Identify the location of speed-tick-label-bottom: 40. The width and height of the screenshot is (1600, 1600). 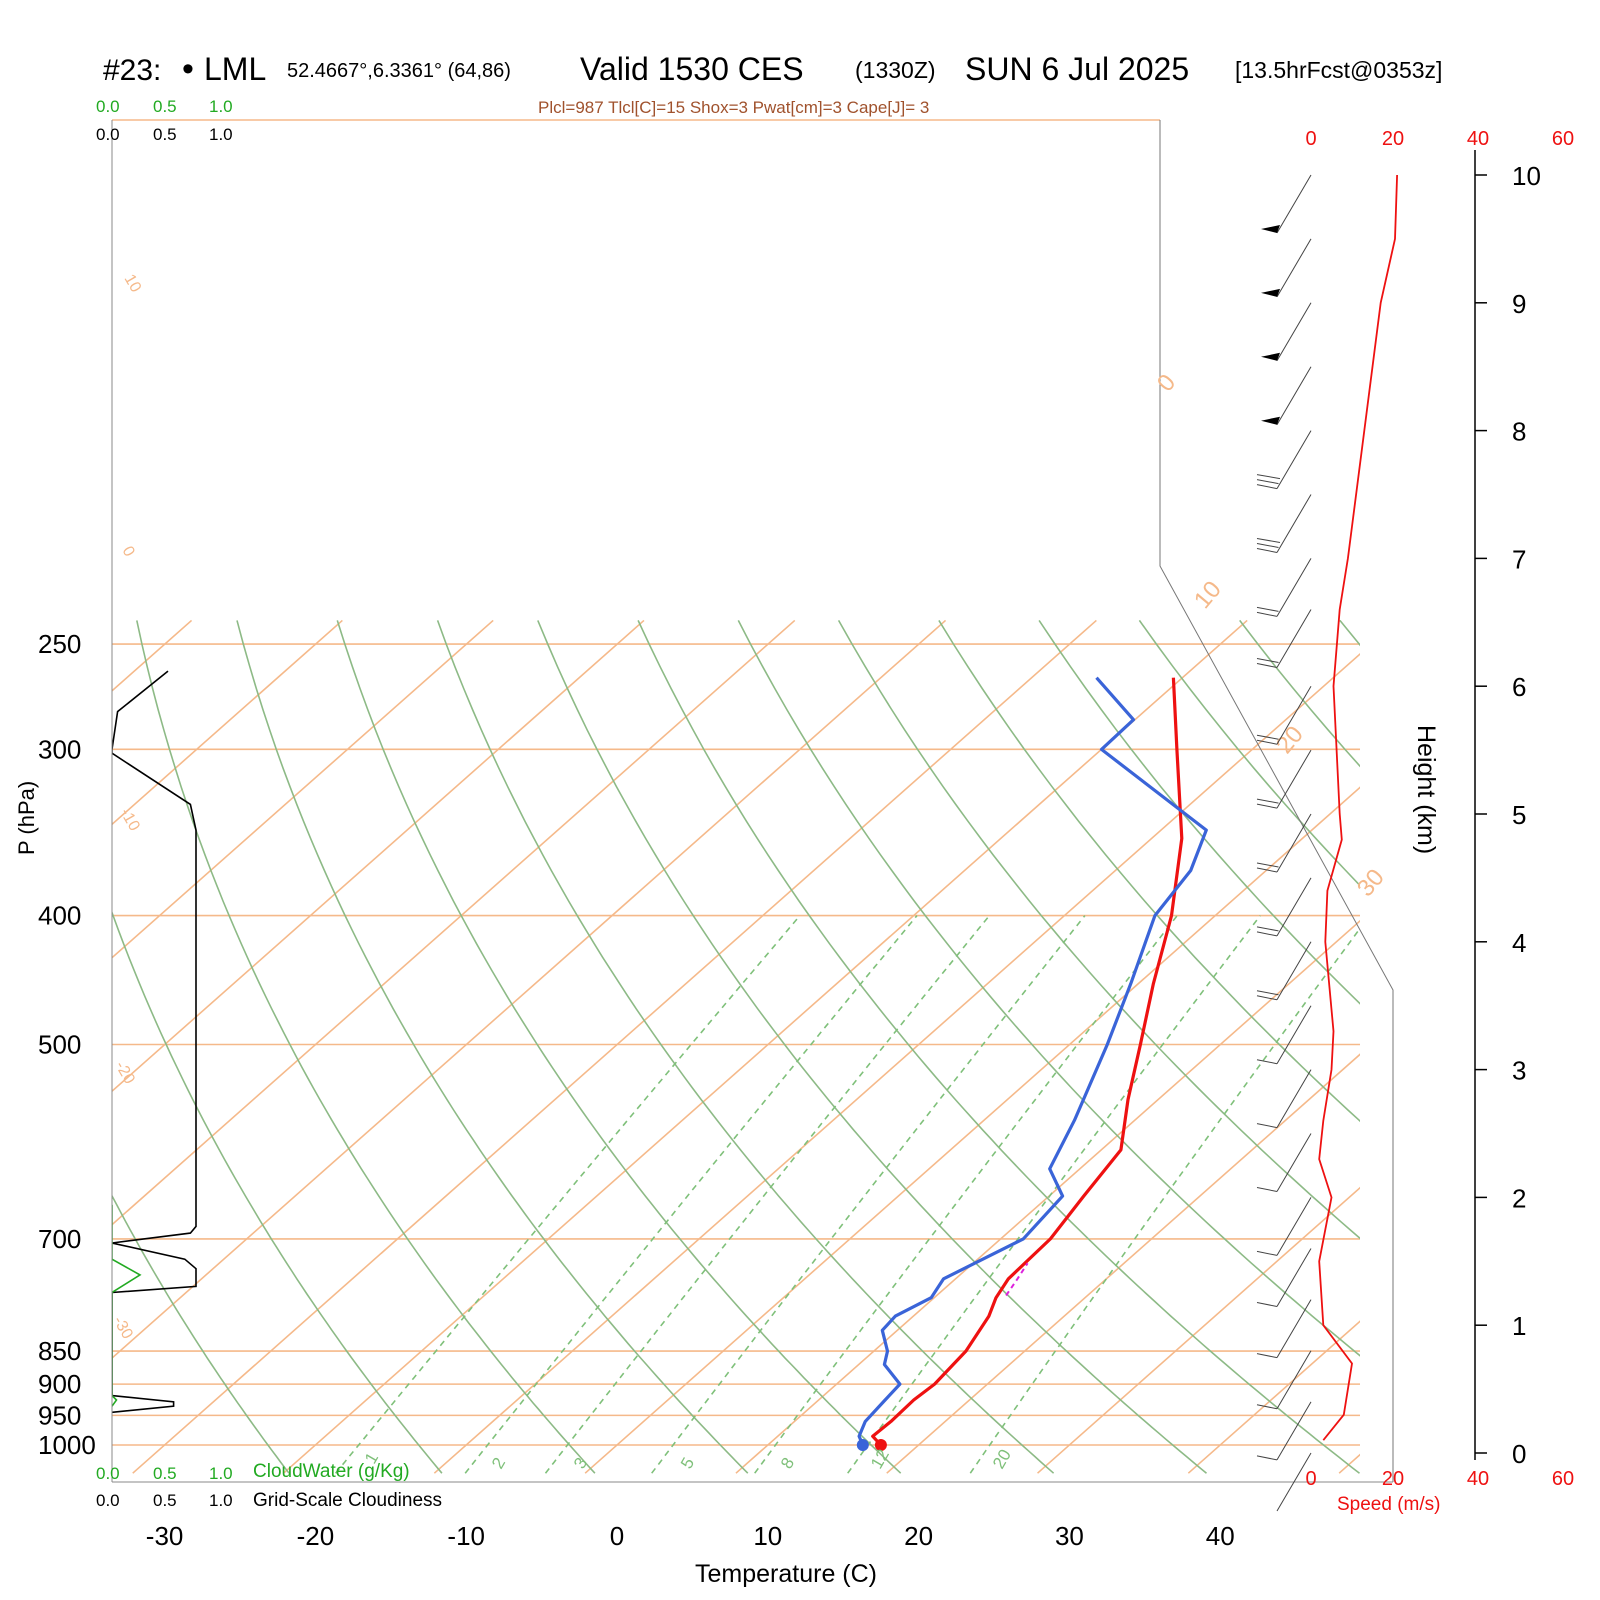
(1478, 1479).